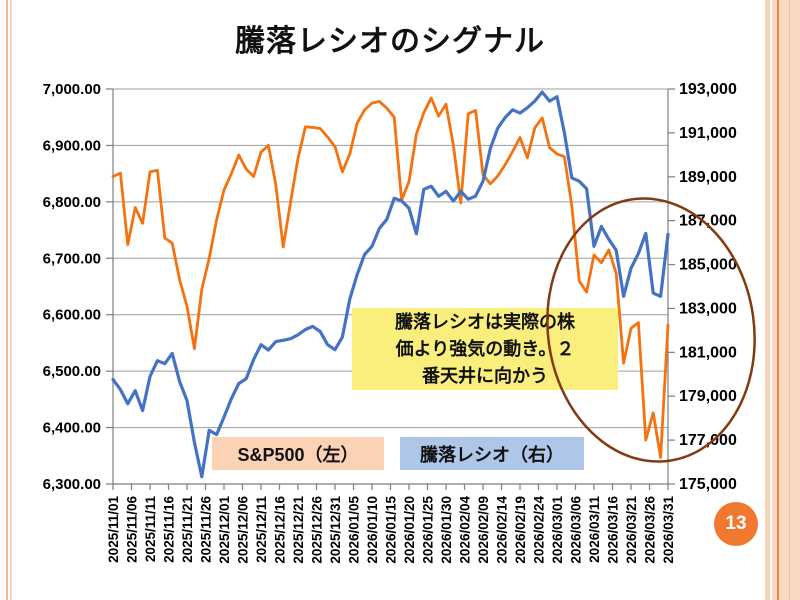  What do you see at coordinates (72, 428) in the screenshot?
I see `left-axis-label: 6,400.00` at bounding box center [72, 428].